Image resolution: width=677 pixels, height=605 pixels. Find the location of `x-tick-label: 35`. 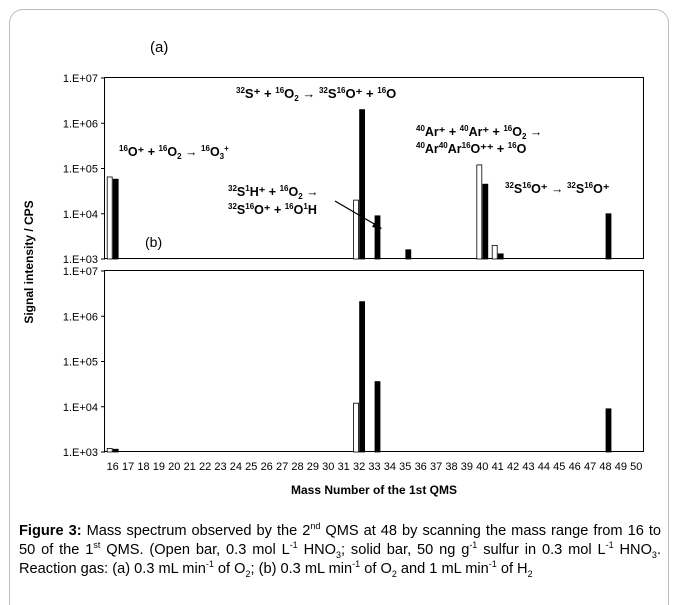

x-tick-label: 35 is located at coordinates (405, 467).